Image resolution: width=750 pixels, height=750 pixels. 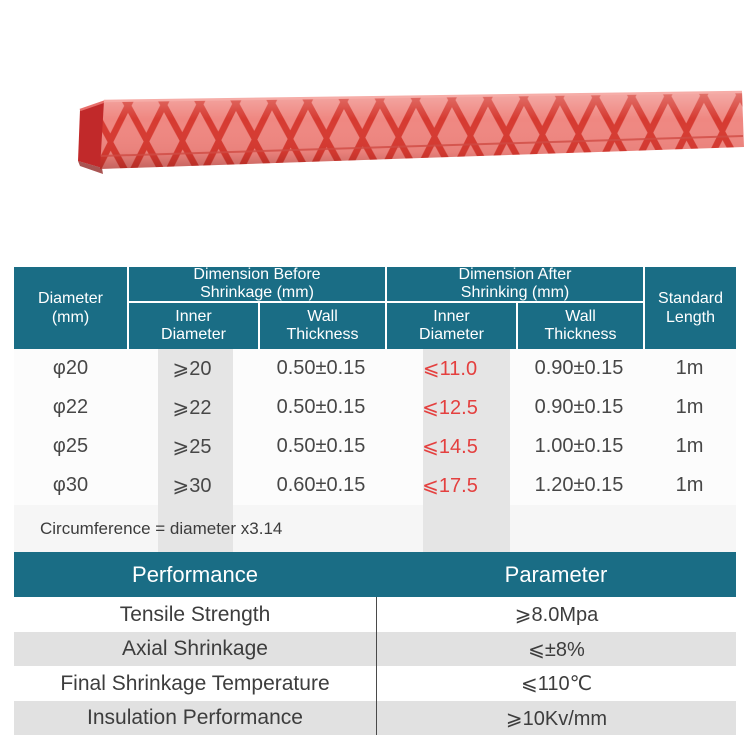 What do you see at coordinates (556, 614) in the screenshot?
I see `parameter-value: ⩾8.0Mpa` at bounding box center [556, 614].